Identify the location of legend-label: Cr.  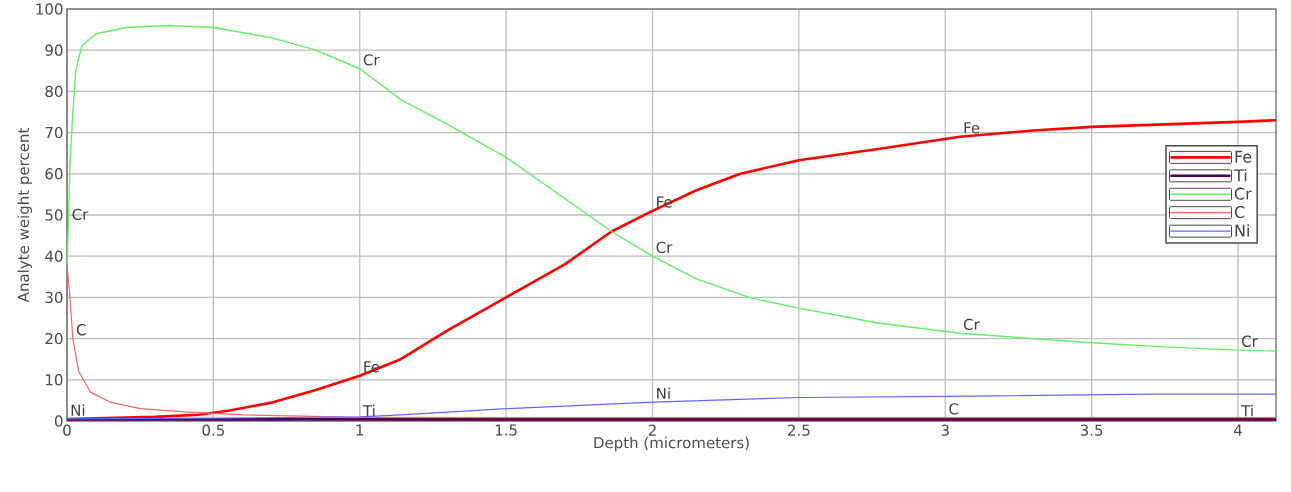
(1243, 193).